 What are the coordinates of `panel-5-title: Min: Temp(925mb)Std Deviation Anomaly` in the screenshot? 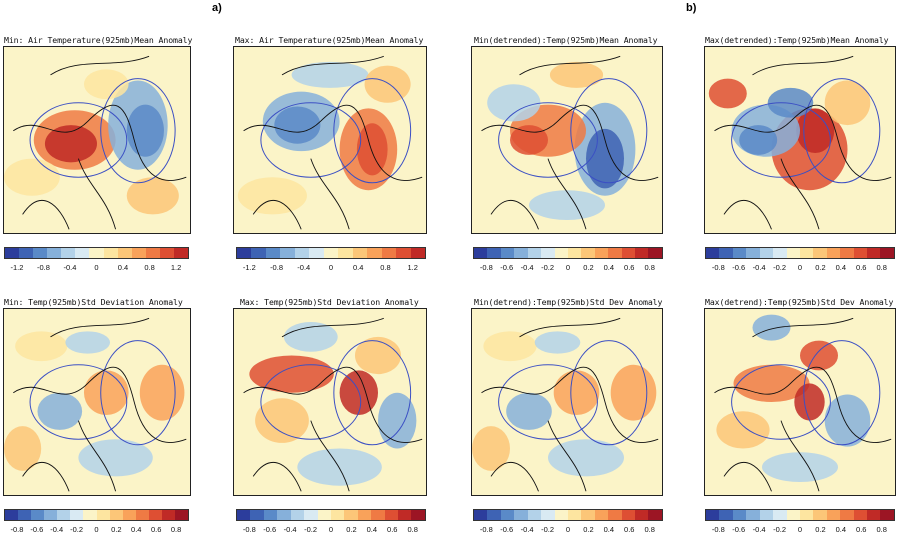 It's located at (93, 302).